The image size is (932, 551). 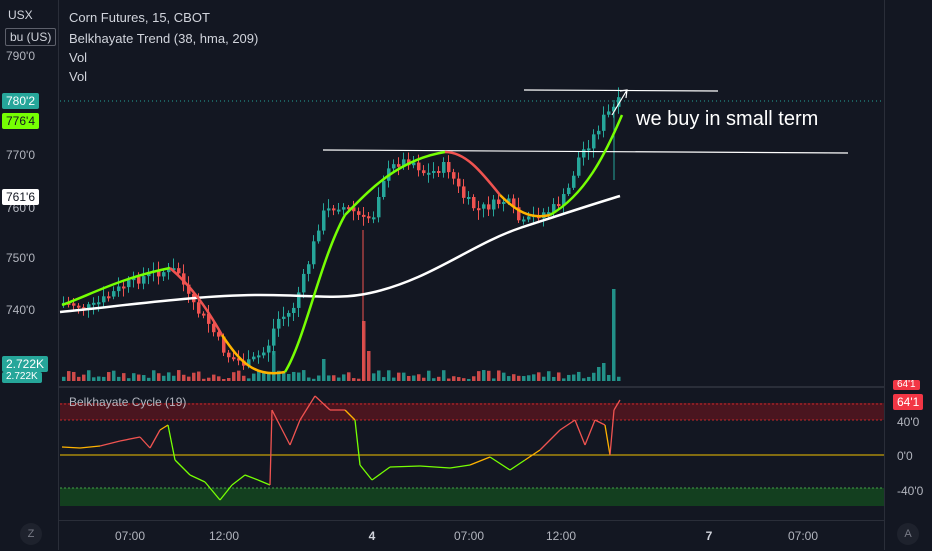 I want to click on currency-label: USX, so click(x=20, y=15).